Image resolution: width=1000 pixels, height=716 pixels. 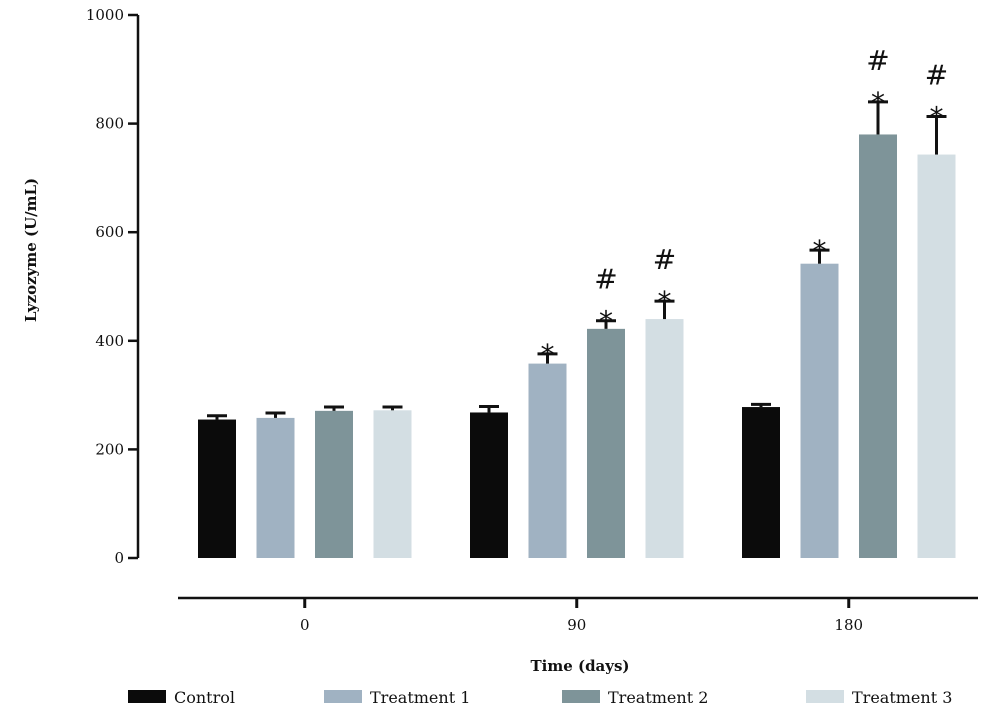 What do you see at coordinates (578, 615) in the screenshot?
I see `x-axis: 0 90 180` at bounding box center [578, 615].